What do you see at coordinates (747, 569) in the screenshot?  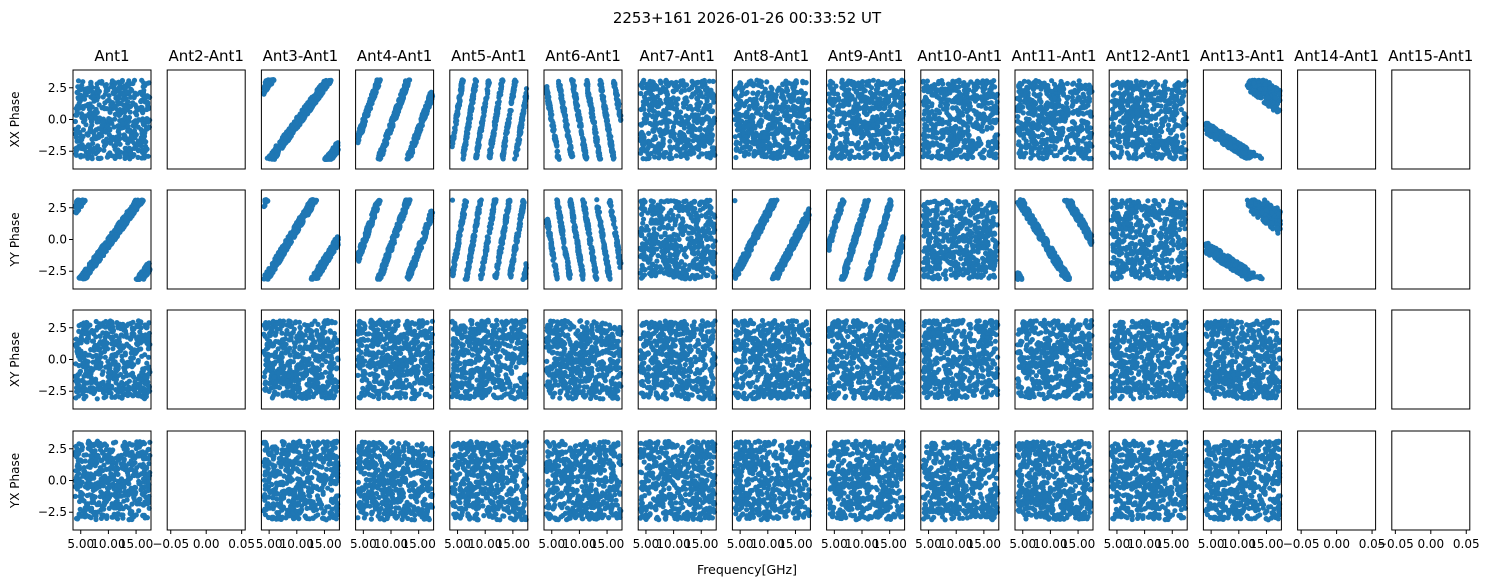 I see `x-axis-label: Frequency[GHz]` at bounding box center [747, 569].